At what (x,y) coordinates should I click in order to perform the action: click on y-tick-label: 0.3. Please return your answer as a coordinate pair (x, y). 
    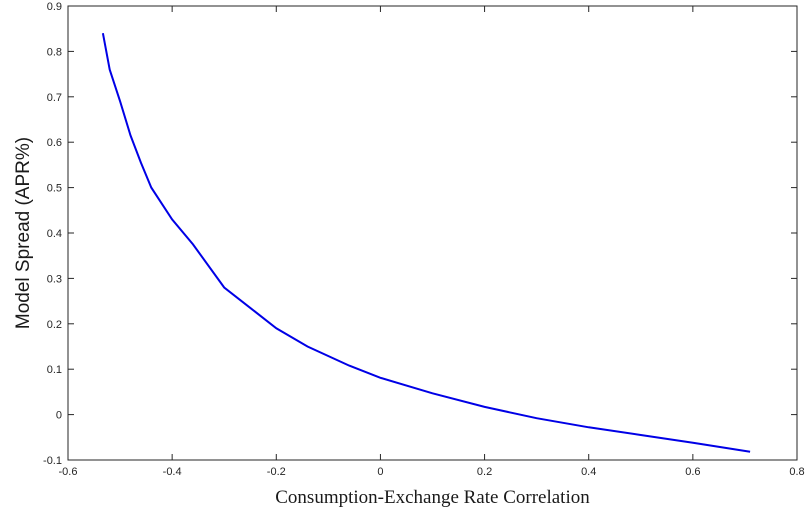
    Looking at the image, I should click on (54, 279).